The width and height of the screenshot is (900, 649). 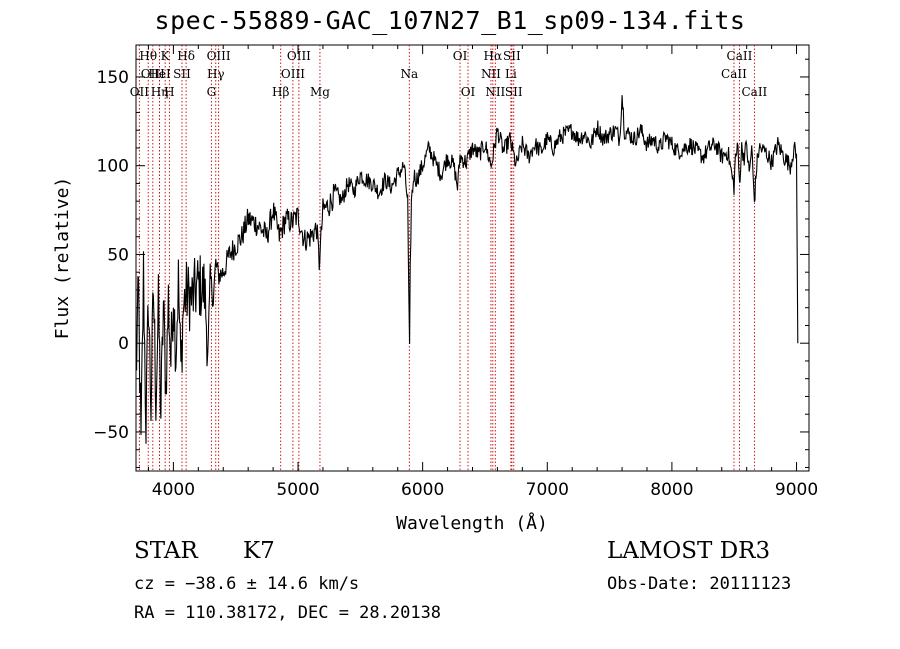 What do you see at coordinates (460, 56) in the screenshot?
I see `line-label-17: OI` at bounding box center [460, 56].